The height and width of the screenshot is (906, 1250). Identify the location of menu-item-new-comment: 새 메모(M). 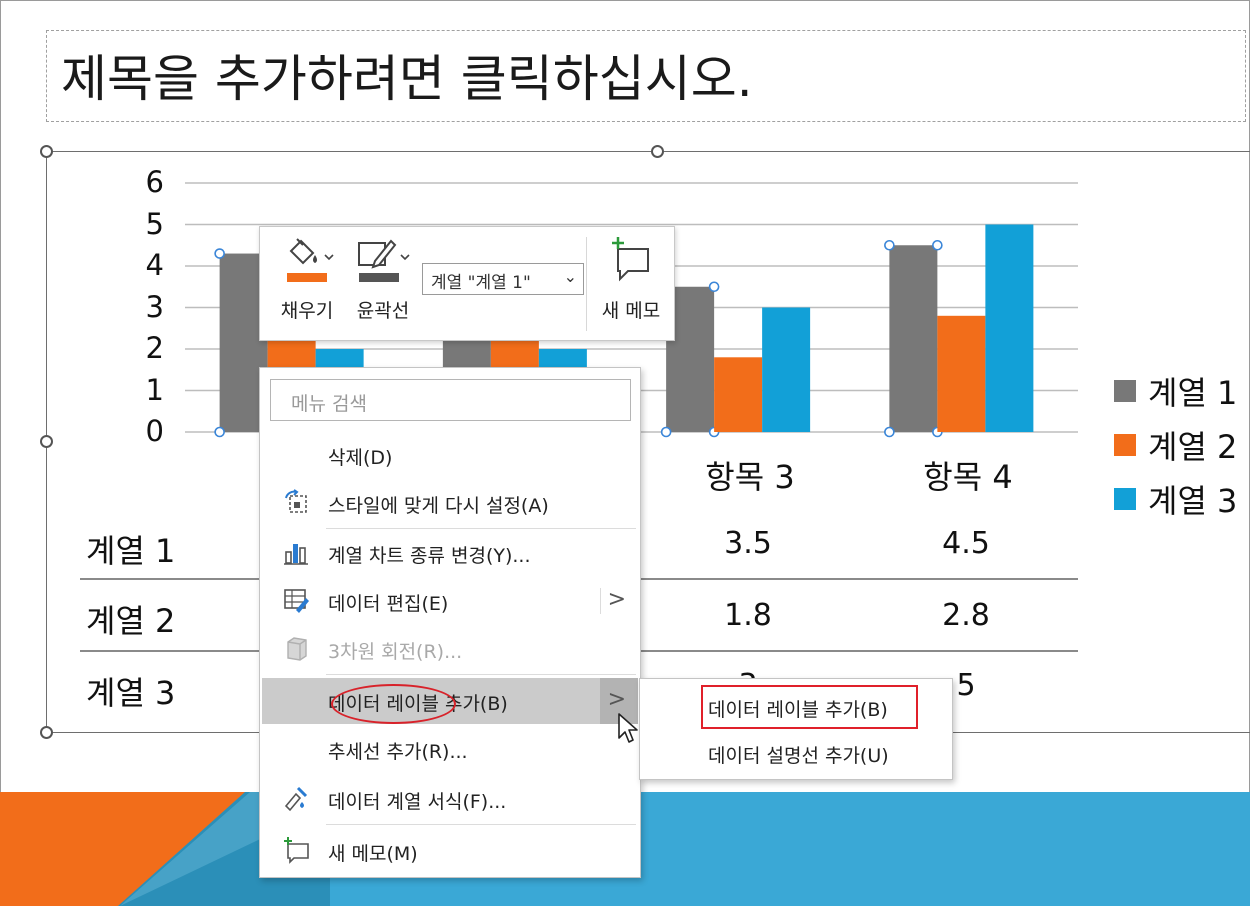
(450, 851).